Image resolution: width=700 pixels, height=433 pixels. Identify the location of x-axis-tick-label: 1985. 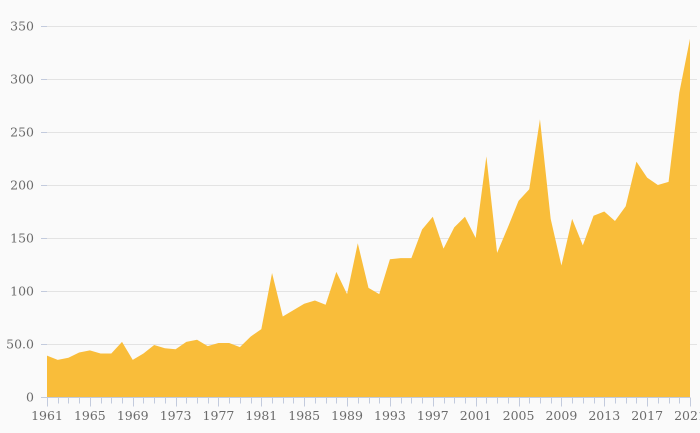
(304, 415).